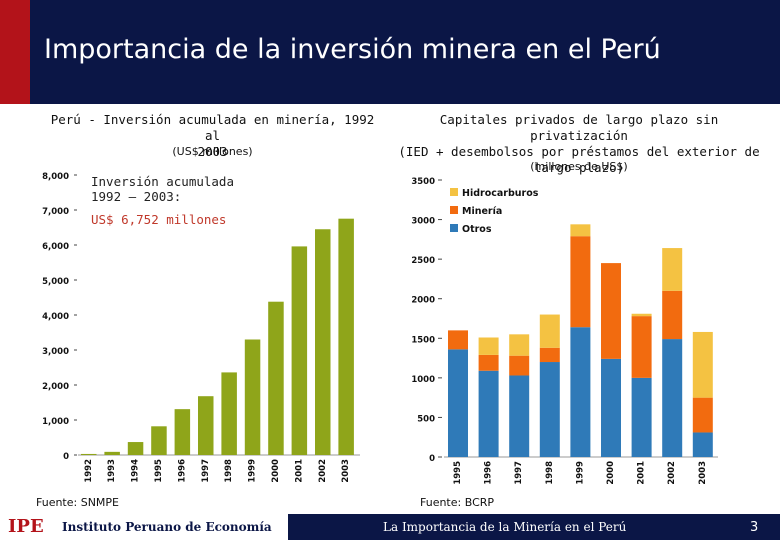 Image resolution: width=780 pixels, height=540 pixels. I want to click on y-tick-label: 6,000, so click(55, 247).